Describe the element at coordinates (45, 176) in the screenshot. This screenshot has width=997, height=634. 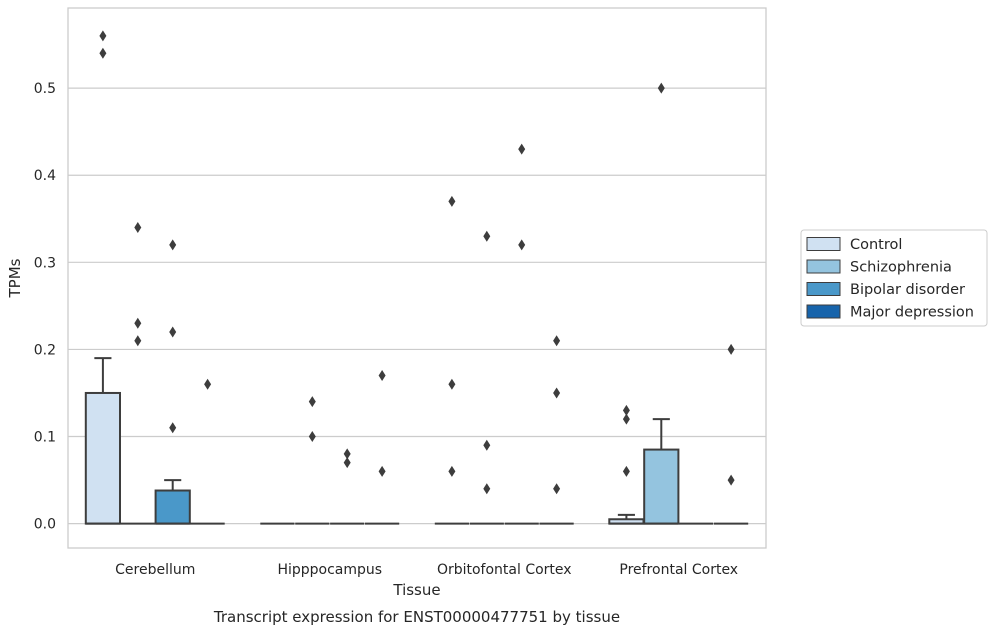
I see `y-tick-label: 0.4` at that location.